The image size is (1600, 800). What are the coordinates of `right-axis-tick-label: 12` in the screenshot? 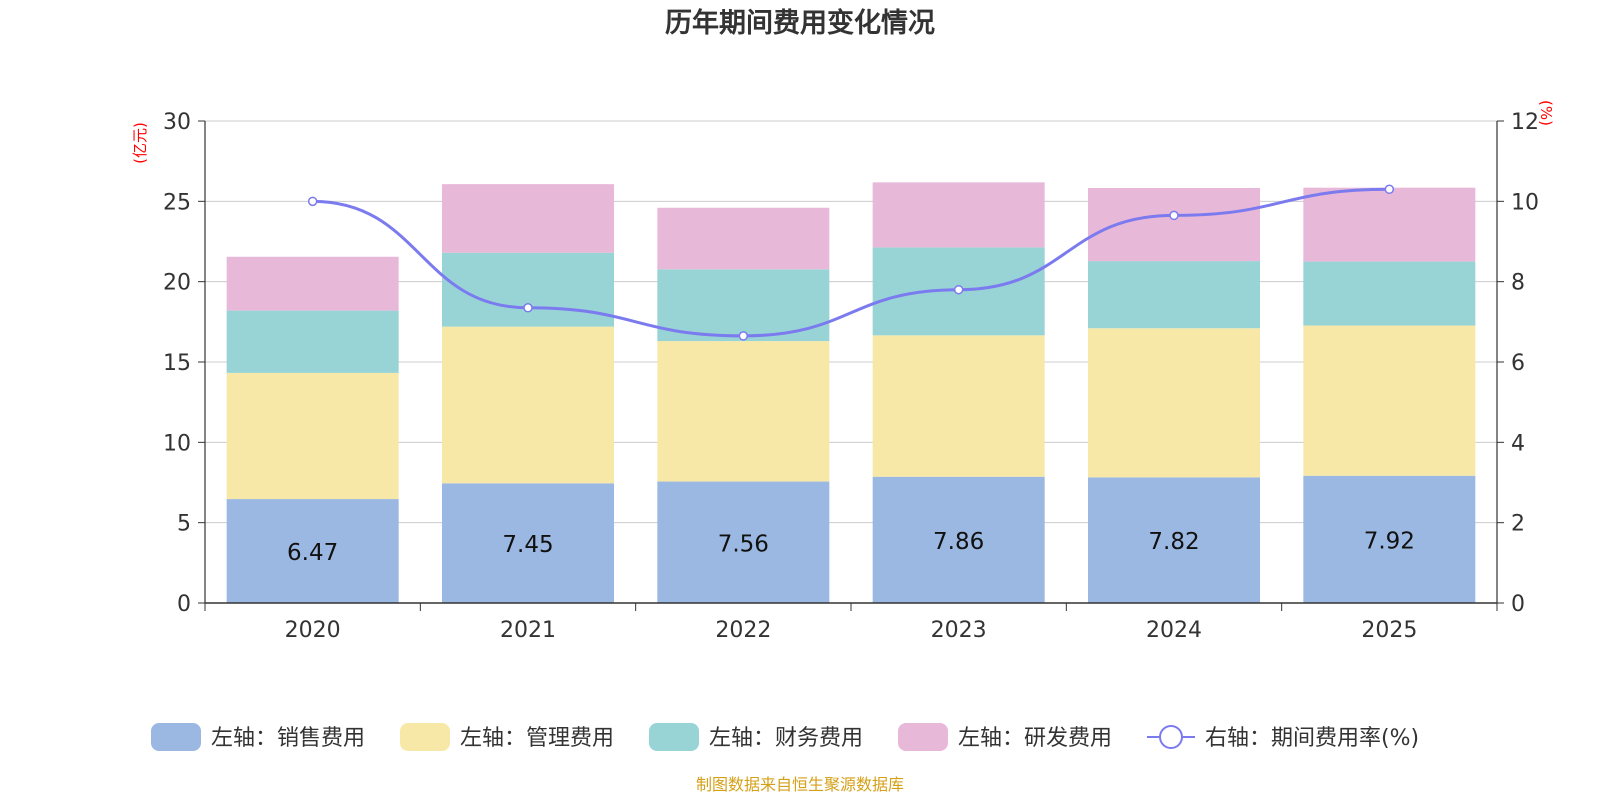 It's located at (1525, 122).